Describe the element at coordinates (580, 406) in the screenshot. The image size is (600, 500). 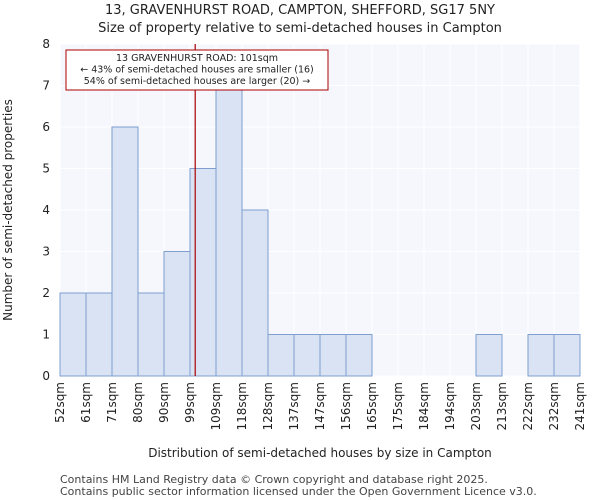
I see `x-tick-label: 241sqm` at that location.